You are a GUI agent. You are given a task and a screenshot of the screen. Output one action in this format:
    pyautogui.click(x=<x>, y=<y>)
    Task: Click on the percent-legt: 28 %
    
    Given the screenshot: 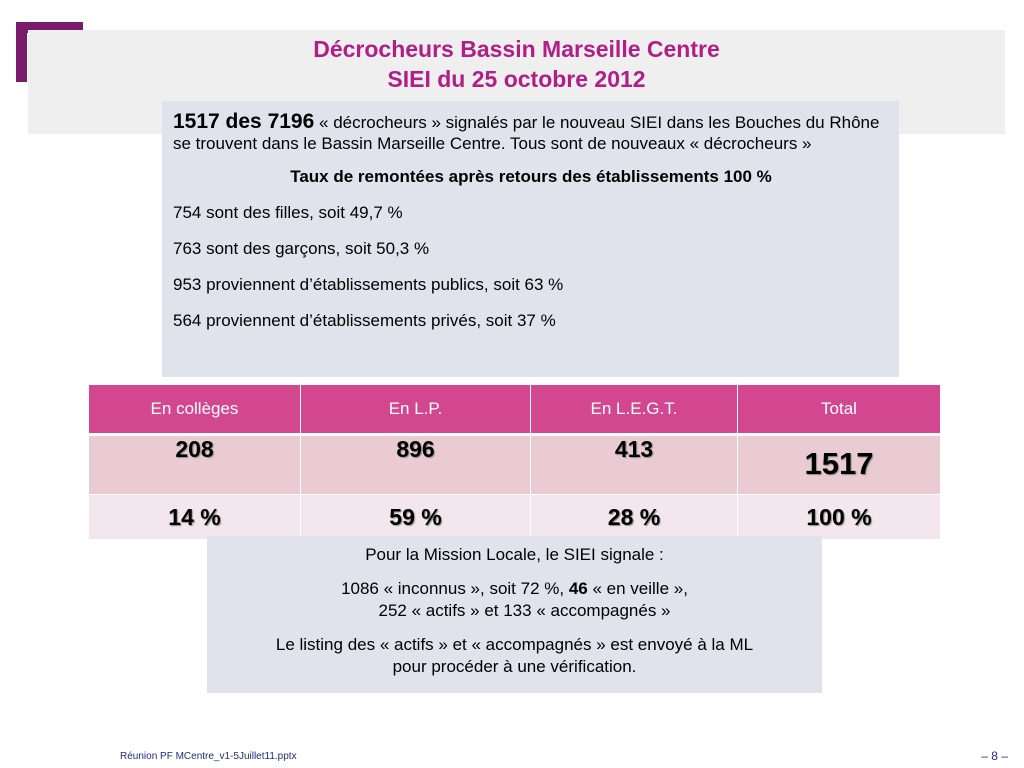 What is the action you would take?
    pyautogui.click(x=634, y=517)
    